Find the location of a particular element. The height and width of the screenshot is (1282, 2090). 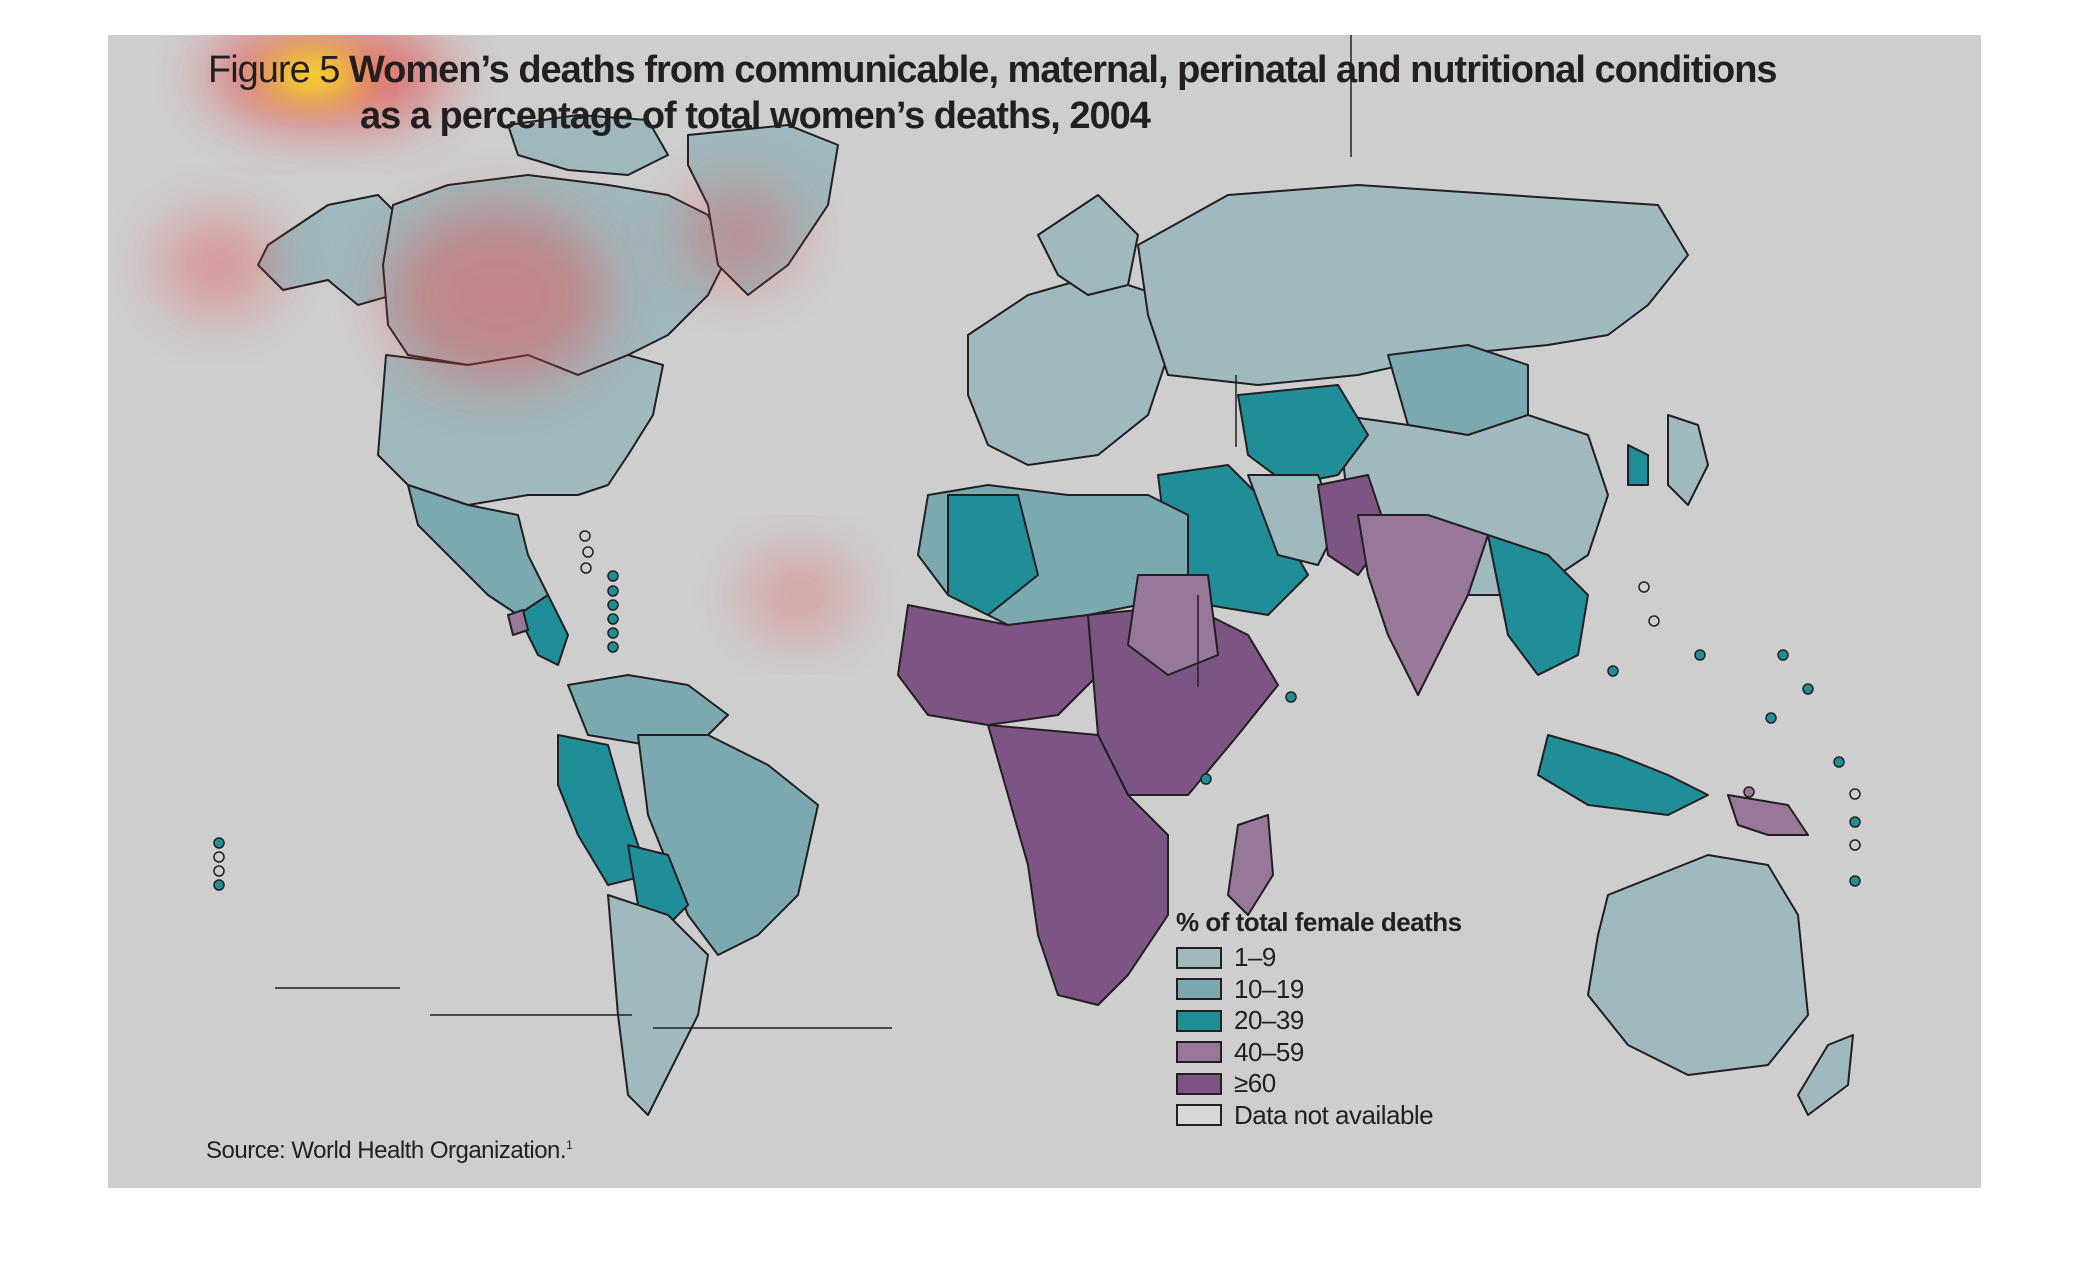

region-arctic-islands is located at coordinates (588, 145).